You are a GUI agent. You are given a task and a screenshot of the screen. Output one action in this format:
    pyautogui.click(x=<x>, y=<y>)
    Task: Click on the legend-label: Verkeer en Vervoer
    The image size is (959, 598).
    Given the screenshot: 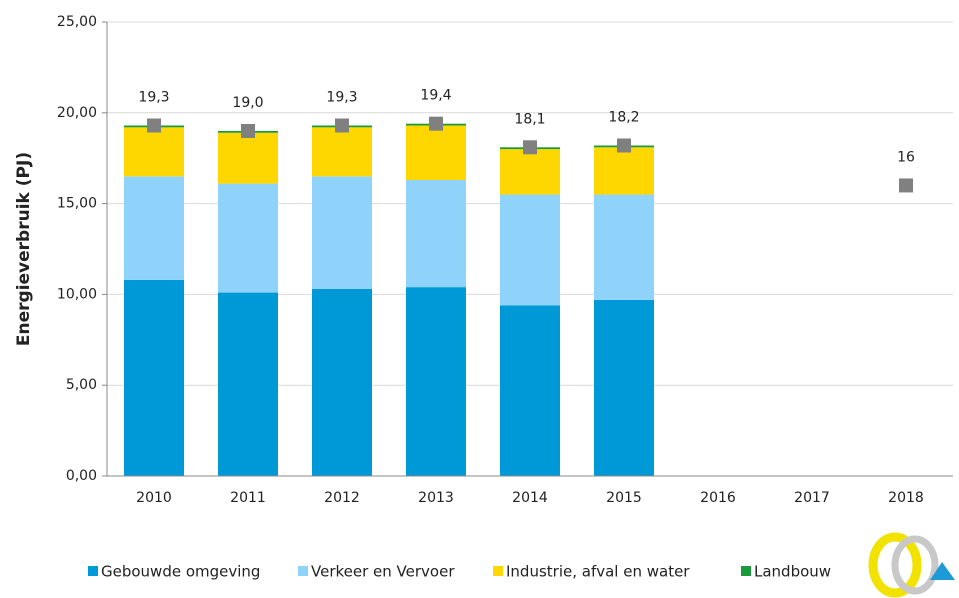 What is the action you would take?
    pyautogui.click(x=383, y=572)
    